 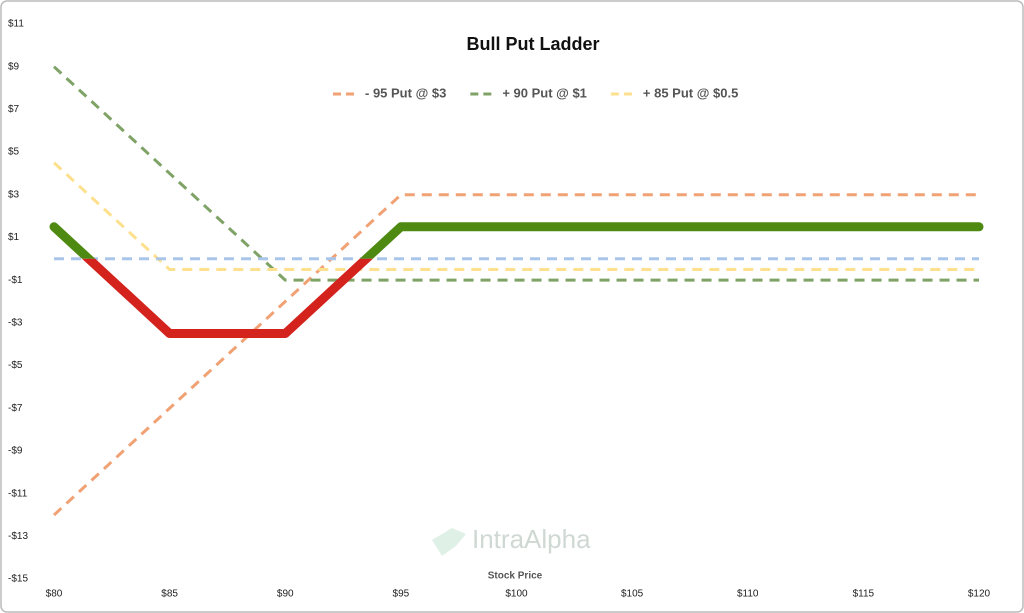 I want to click on legend-label: + 90 Put @ $1, so click(x=544, y=92).